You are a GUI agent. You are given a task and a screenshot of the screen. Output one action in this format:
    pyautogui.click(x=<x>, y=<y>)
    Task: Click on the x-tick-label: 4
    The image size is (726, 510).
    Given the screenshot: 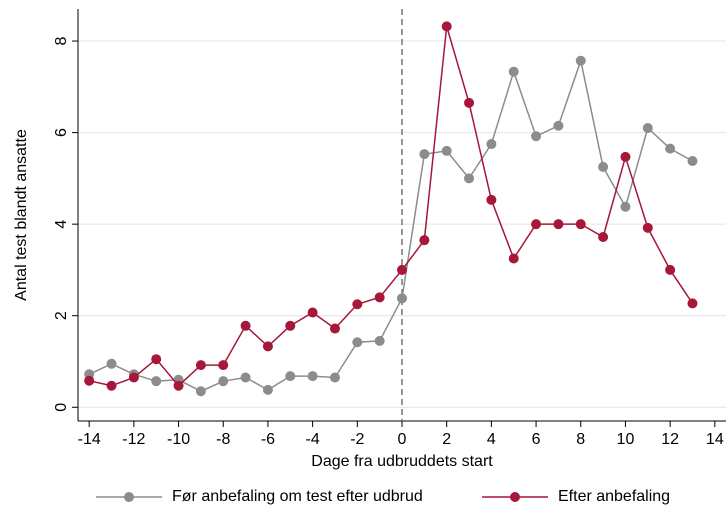 What is the action you would take?
    pyautogui.click(x=491, y=439)
    